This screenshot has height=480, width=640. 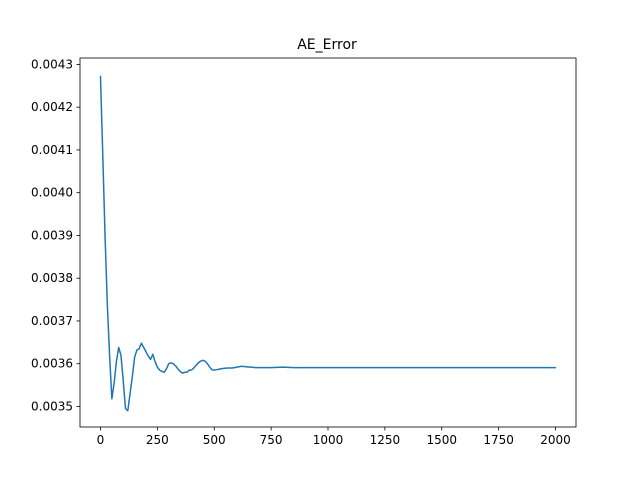 I want to click on x-tick-label: 500, so click(x=214, y=440).